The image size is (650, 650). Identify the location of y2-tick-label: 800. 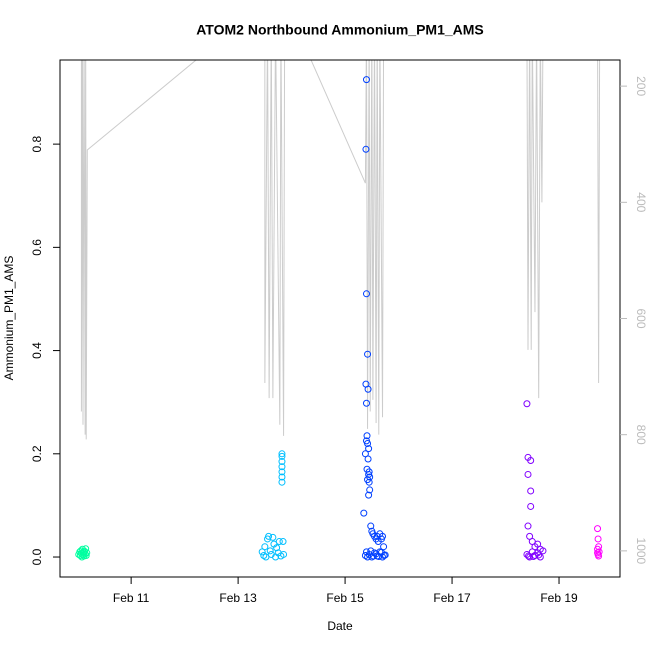
(641, 435).